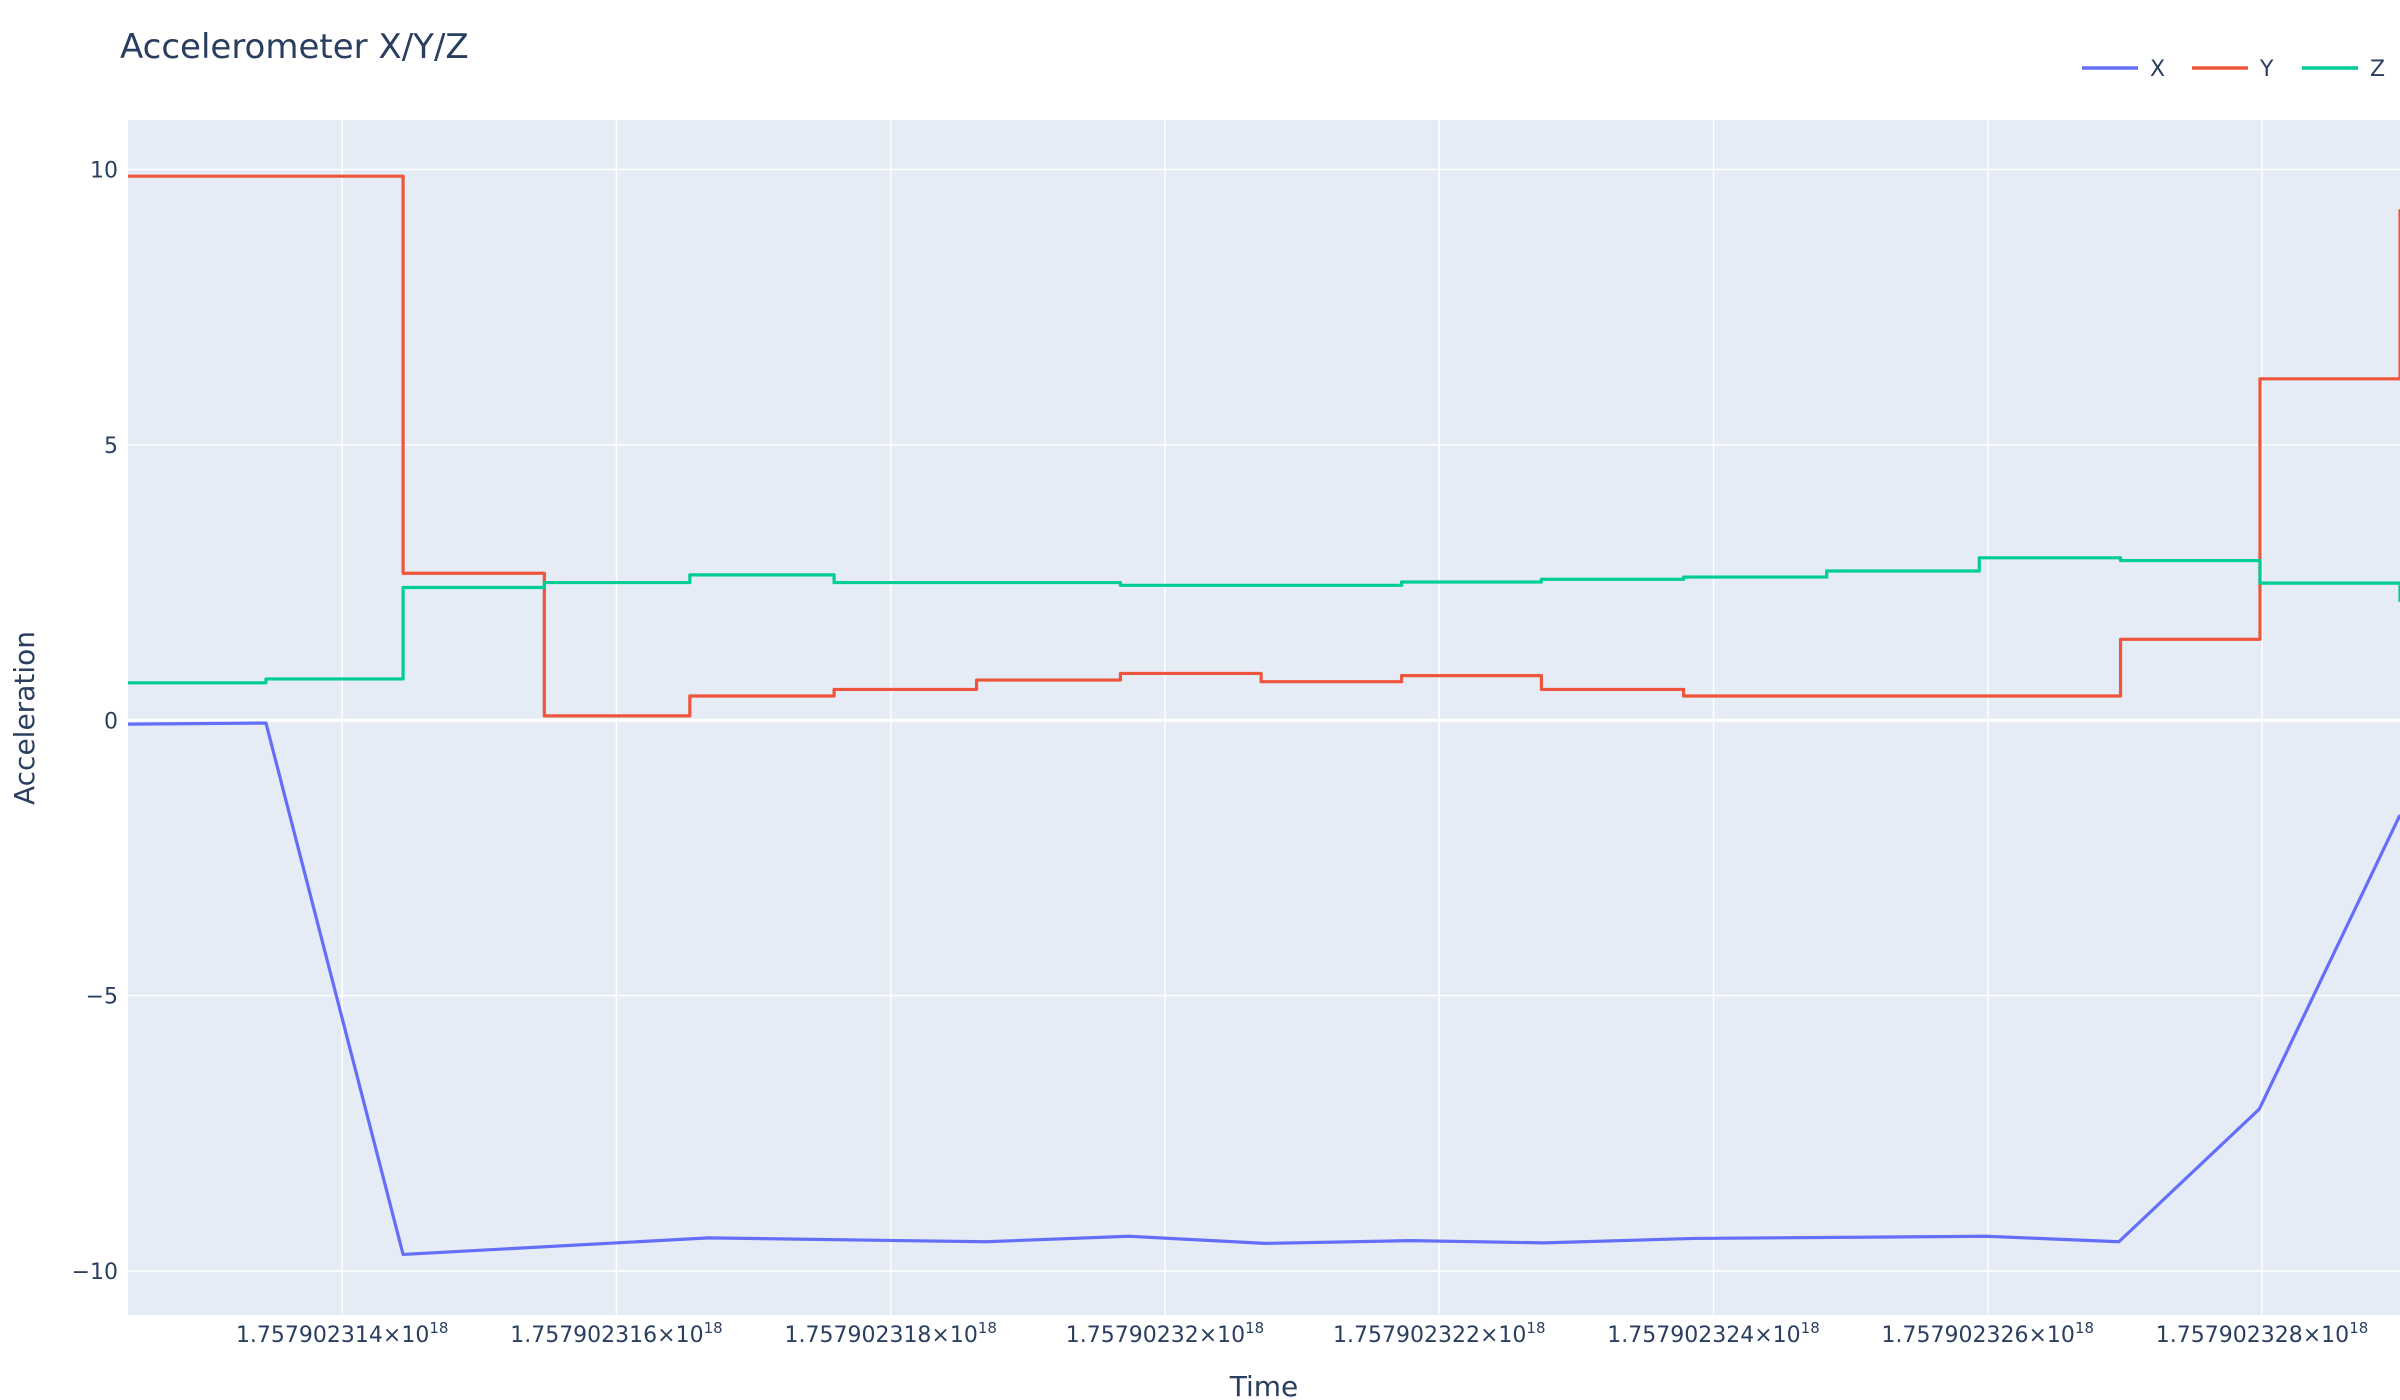  What do you see at coordinates (2252, 1335) in the screenshot?
I see `x-tick-mantissa: 1.757902328×10` at bounding box center [2252, 1335].